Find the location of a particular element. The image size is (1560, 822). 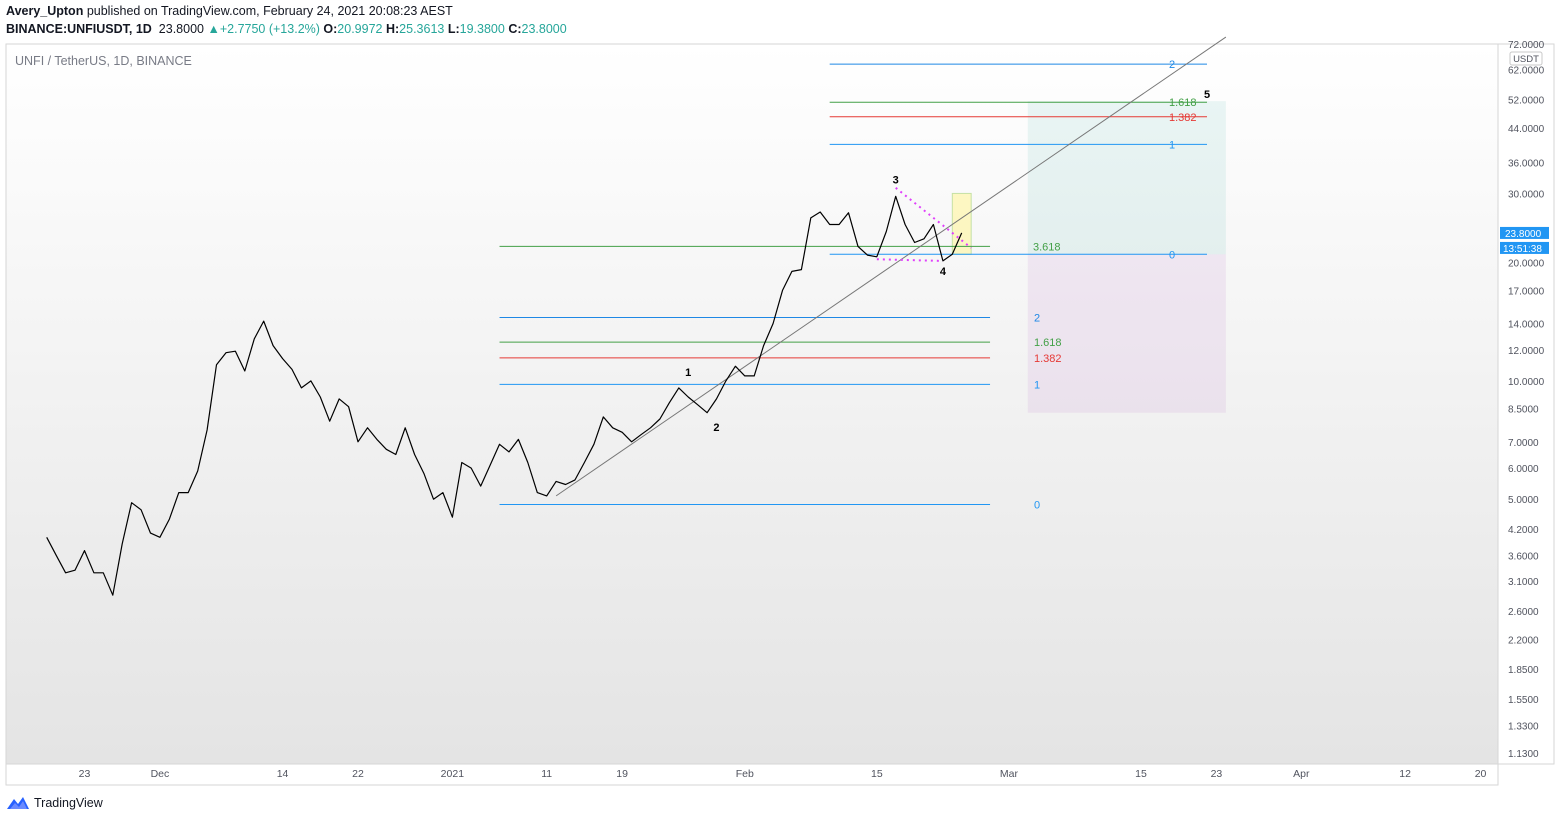

x-tick-label: 12 is located at coordinates (1405, 774).